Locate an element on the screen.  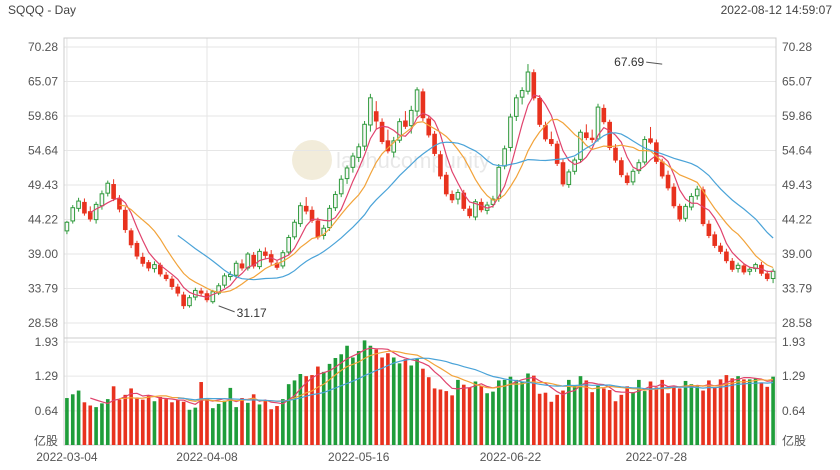
price-tick-right: 49.43 is located at coordinates (797, 185).